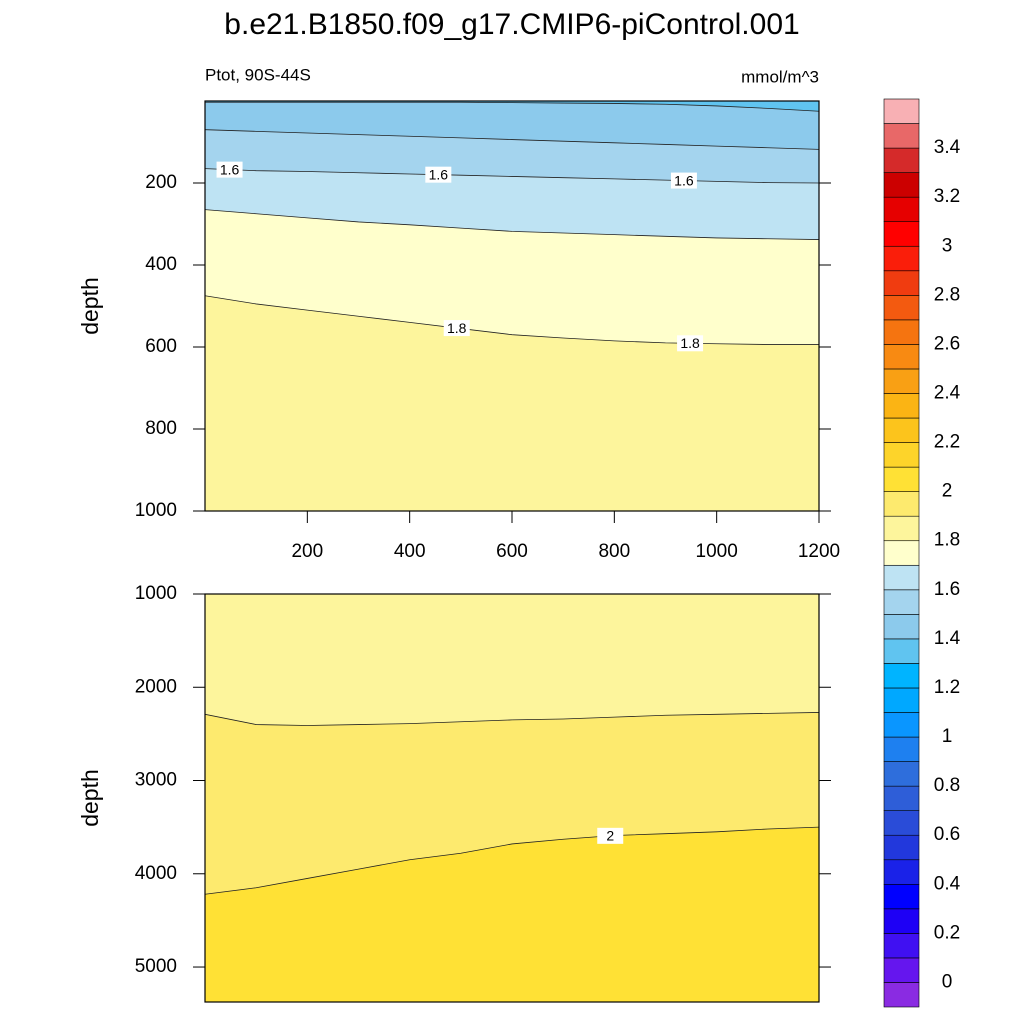  What do you see at coordinates (614, 551) in the screenshot?
I see `x-tick-label: 800` at bounding box center [614, 551].